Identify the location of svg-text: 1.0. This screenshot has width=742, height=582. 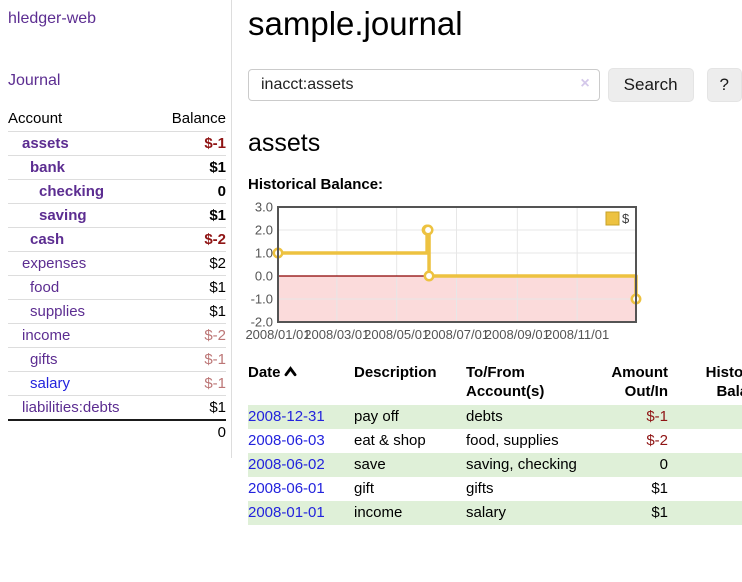
(264, 253).